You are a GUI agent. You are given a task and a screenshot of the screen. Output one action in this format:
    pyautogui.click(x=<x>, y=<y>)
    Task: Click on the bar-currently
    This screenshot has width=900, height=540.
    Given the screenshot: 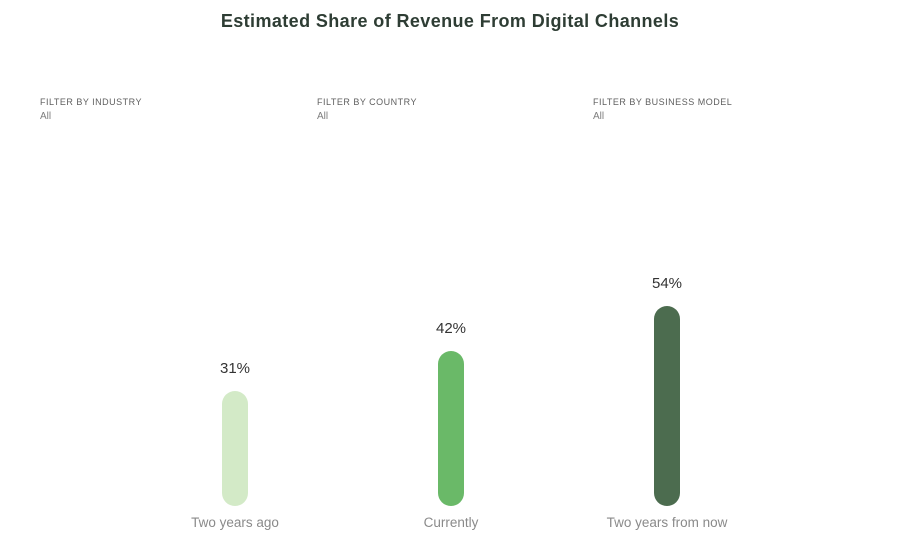 What is the action you would take?
    pyautogui.click(x=451, y=428)
    